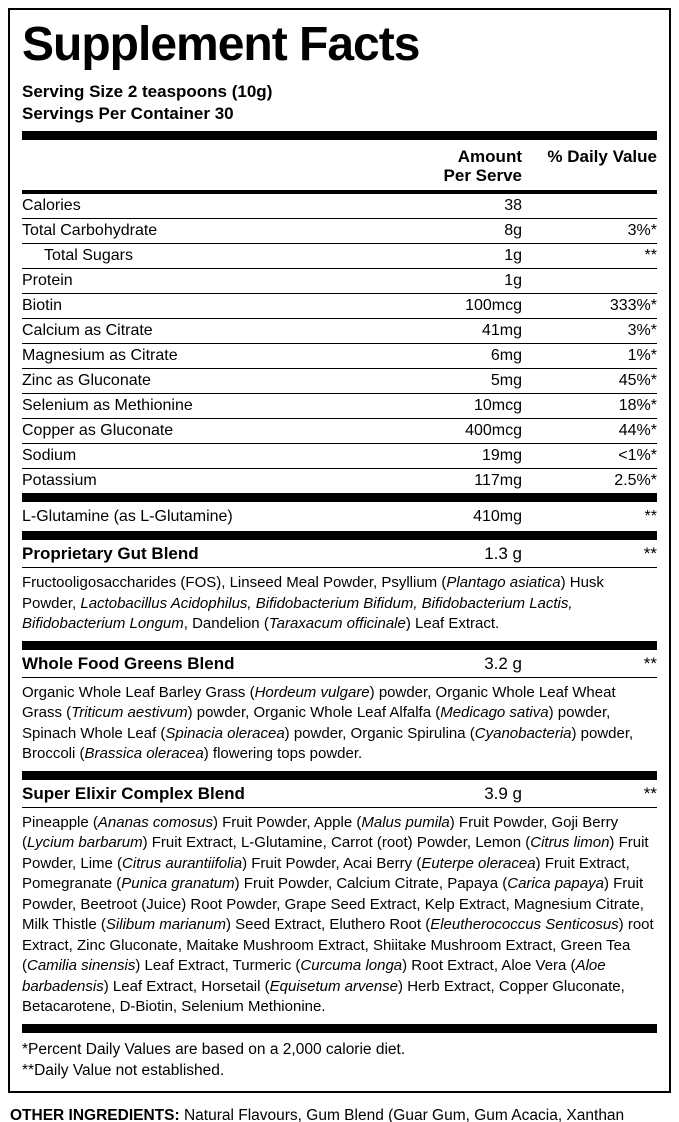 The image size is (679, 1122). What do you see at coordinates (633, 305) in the screenshot?
I see `nutrient-dv: 333%*` at bounding box center [633, 305].